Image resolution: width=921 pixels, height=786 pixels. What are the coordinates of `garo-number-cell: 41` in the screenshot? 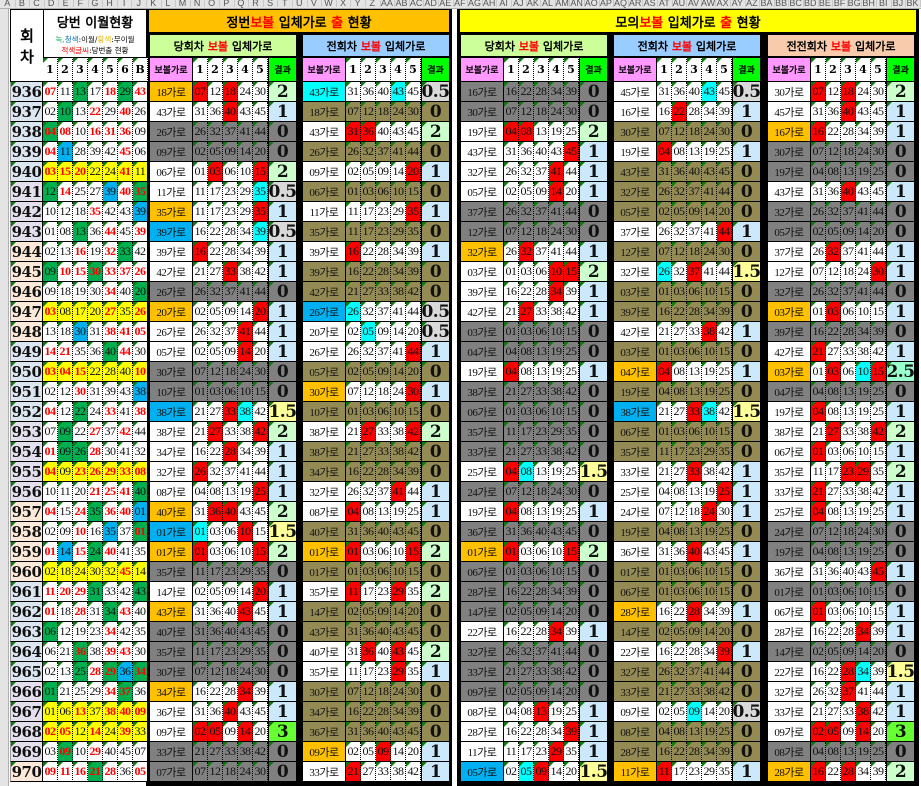 It's located at (556, 652).